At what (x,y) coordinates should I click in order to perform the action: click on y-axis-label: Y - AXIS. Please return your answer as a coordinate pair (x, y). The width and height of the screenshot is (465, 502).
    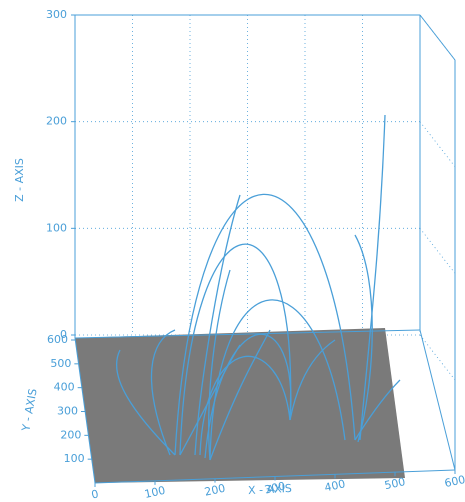
    Looking at the image, I should click on (29, 411).